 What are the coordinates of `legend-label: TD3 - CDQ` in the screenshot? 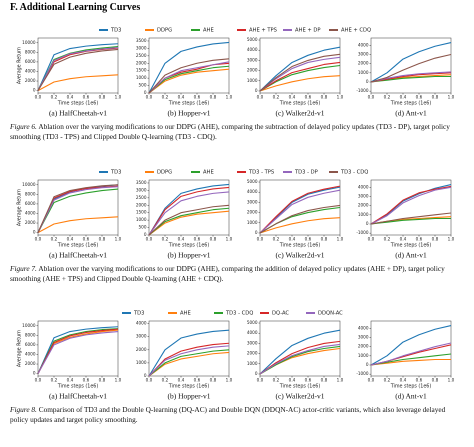 It's located at (354, 173).